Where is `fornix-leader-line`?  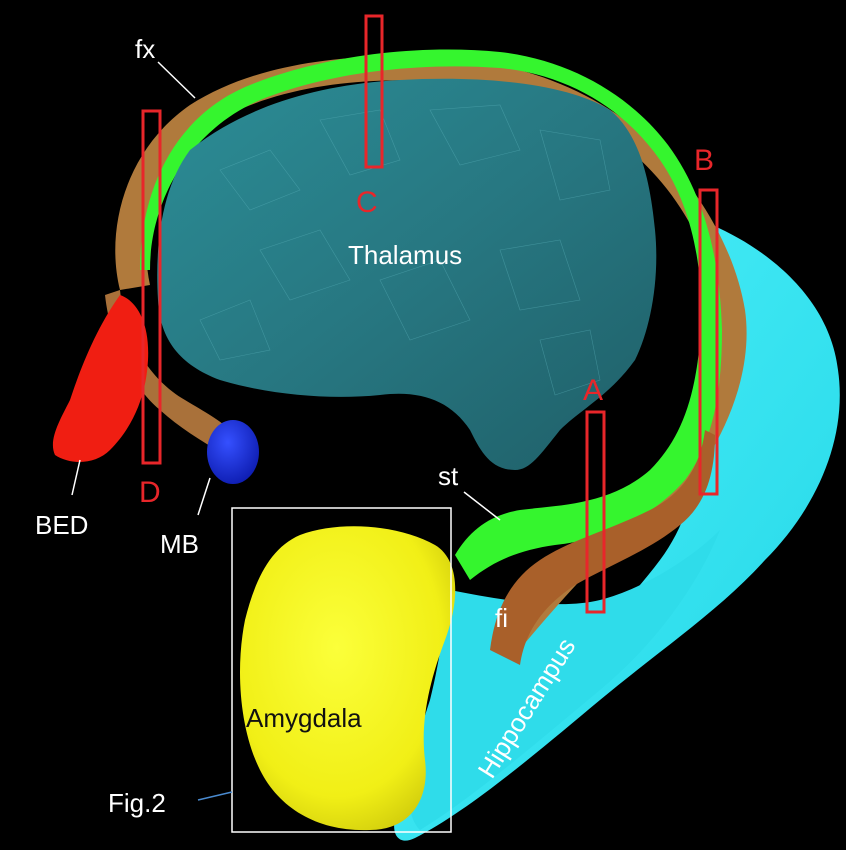
fornix-leader-line is located at coordinates (176, 80).